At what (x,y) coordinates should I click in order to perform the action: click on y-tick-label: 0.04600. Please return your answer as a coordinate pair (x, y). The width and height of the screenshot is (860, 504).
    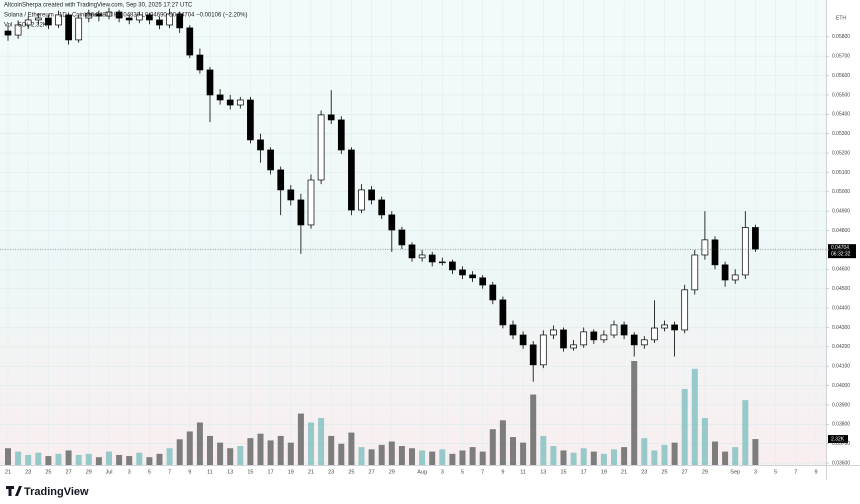
    Looking at the image, I should click on (841, 270).